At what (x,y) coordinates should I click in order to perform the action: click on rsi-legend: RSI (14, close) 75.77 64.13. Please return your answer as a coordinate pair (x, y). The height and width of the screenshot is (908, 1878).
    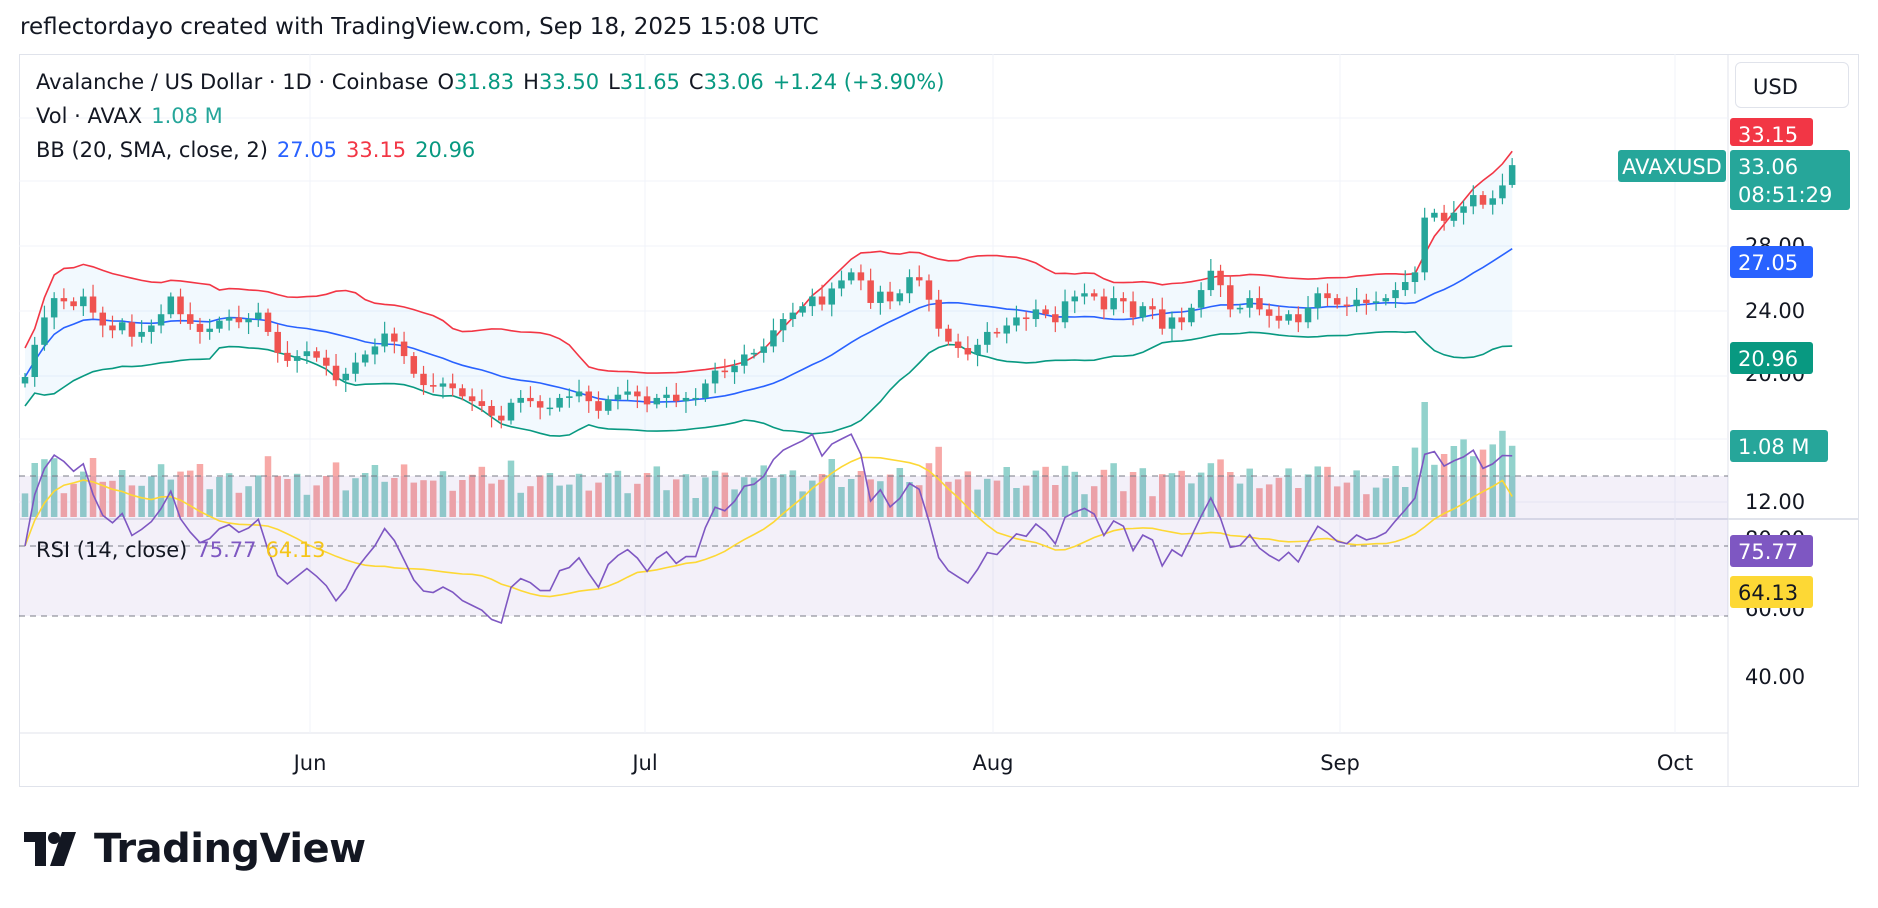
    Looking at the image, I should click on (185, 550).